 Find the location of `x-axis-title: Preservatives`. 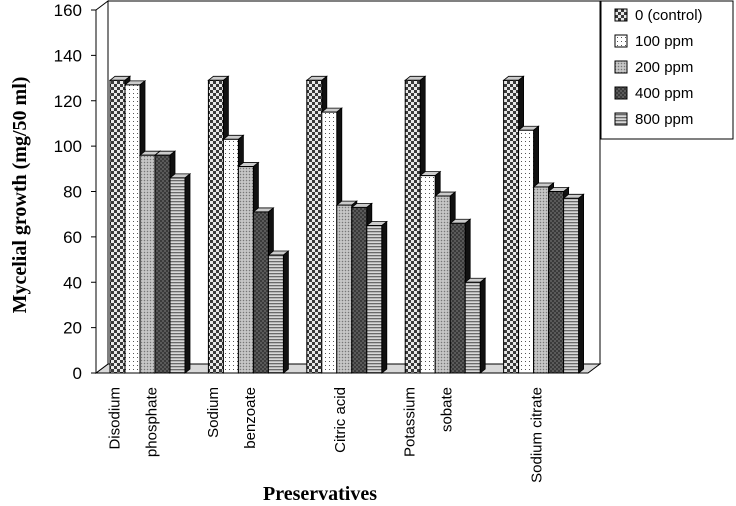

x-axis-title: Preservatives is located at coordinates (320, 494).